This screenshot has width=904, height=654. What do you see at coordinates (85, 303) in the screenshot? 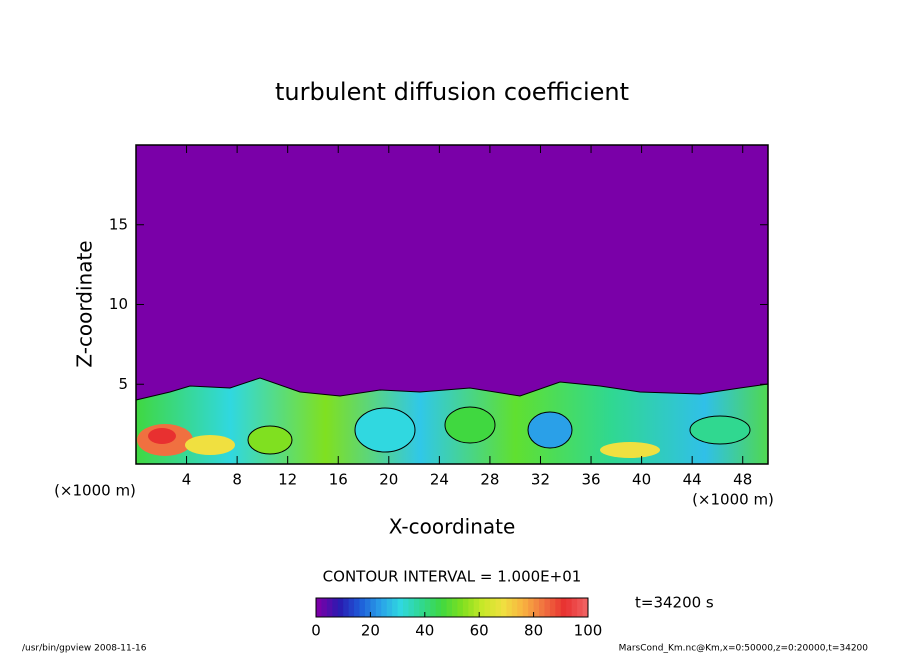
I see `y-axis-label: Z-coordinate` at bounding box center [85, 303].